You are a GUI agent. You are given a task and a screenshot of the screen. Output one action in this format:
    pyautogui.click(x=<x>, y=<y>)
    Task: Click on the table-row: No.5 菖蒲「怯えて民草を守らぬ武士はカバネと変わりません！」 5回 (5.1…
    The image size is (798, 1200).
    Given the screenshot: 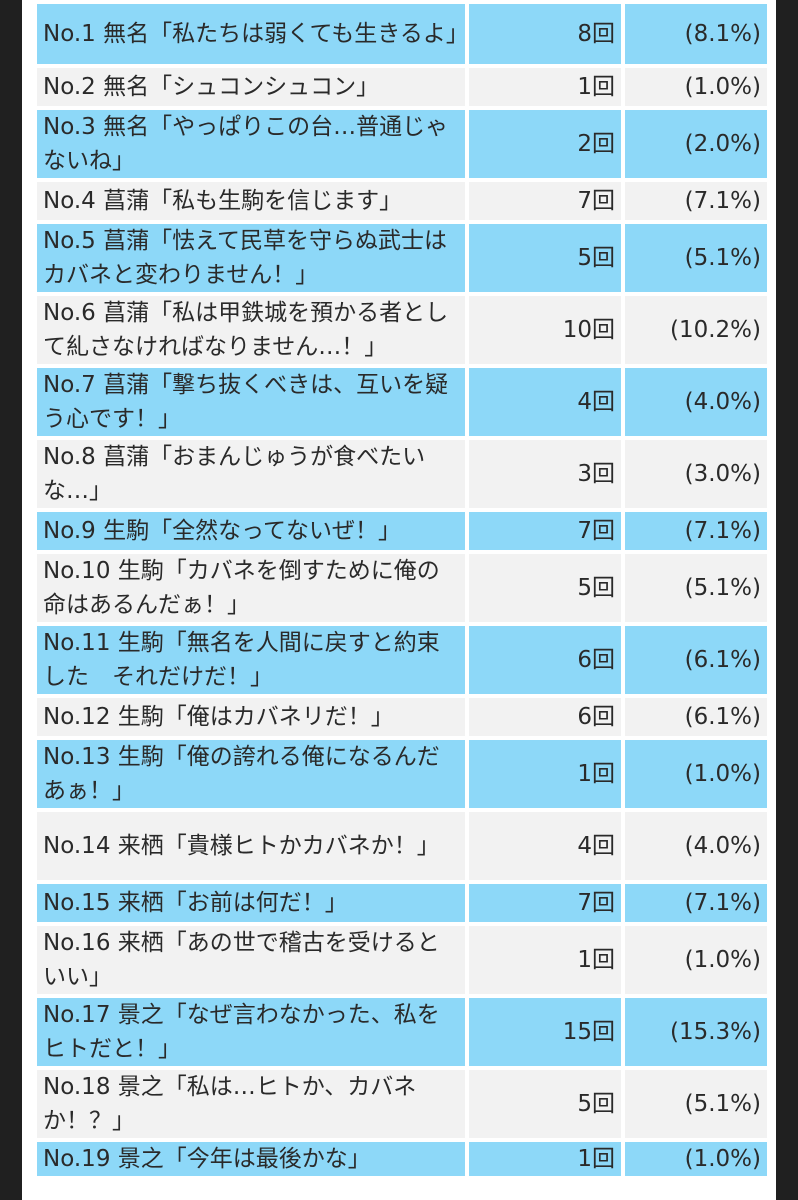 What is the action you would take?
    pyautogui.click(x=402, y=258)
    